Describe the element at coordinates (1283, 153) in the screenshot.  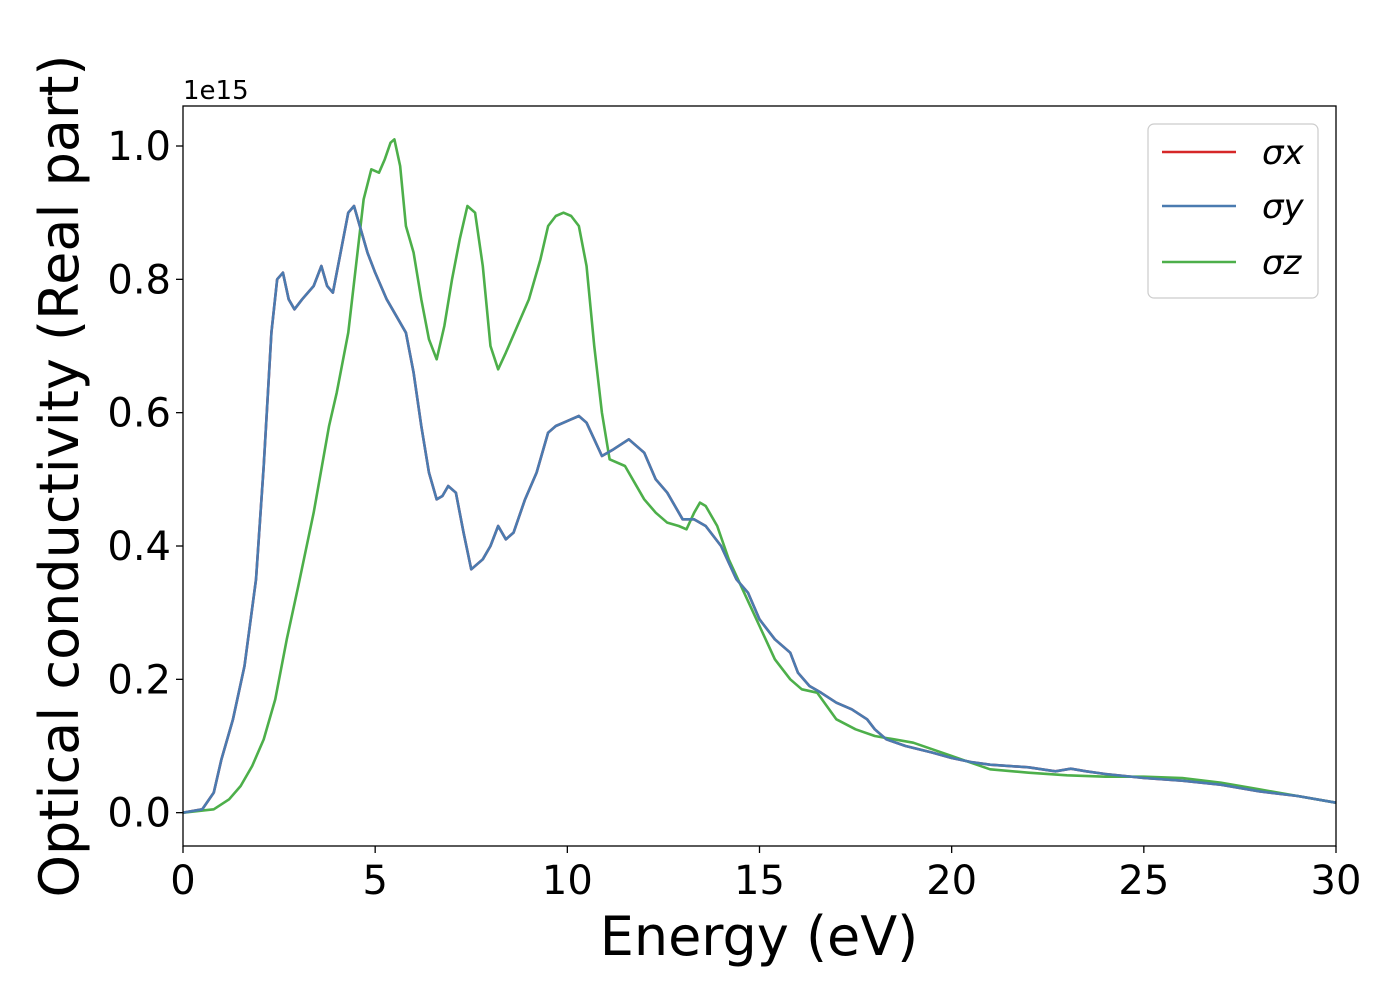
I see `legend-label-sigma-x: σx` at that location.